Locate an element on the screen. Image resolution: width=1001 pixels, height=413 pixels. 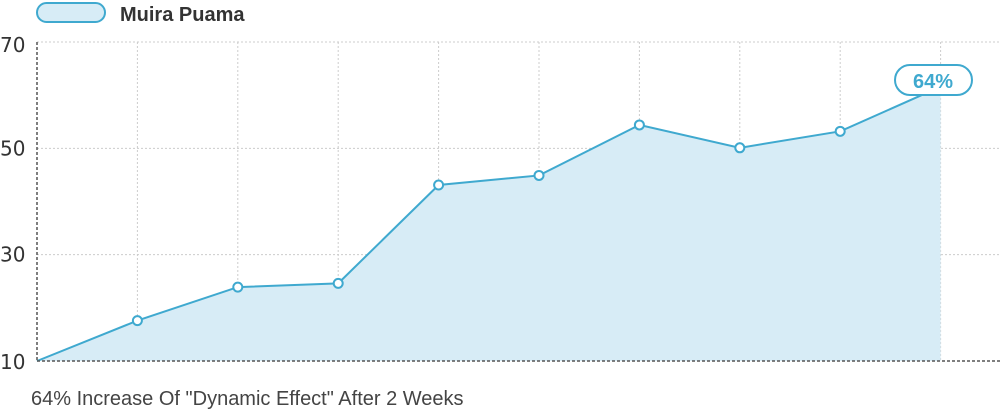
legend: Muira Puama is located at coordinates (140, 14).